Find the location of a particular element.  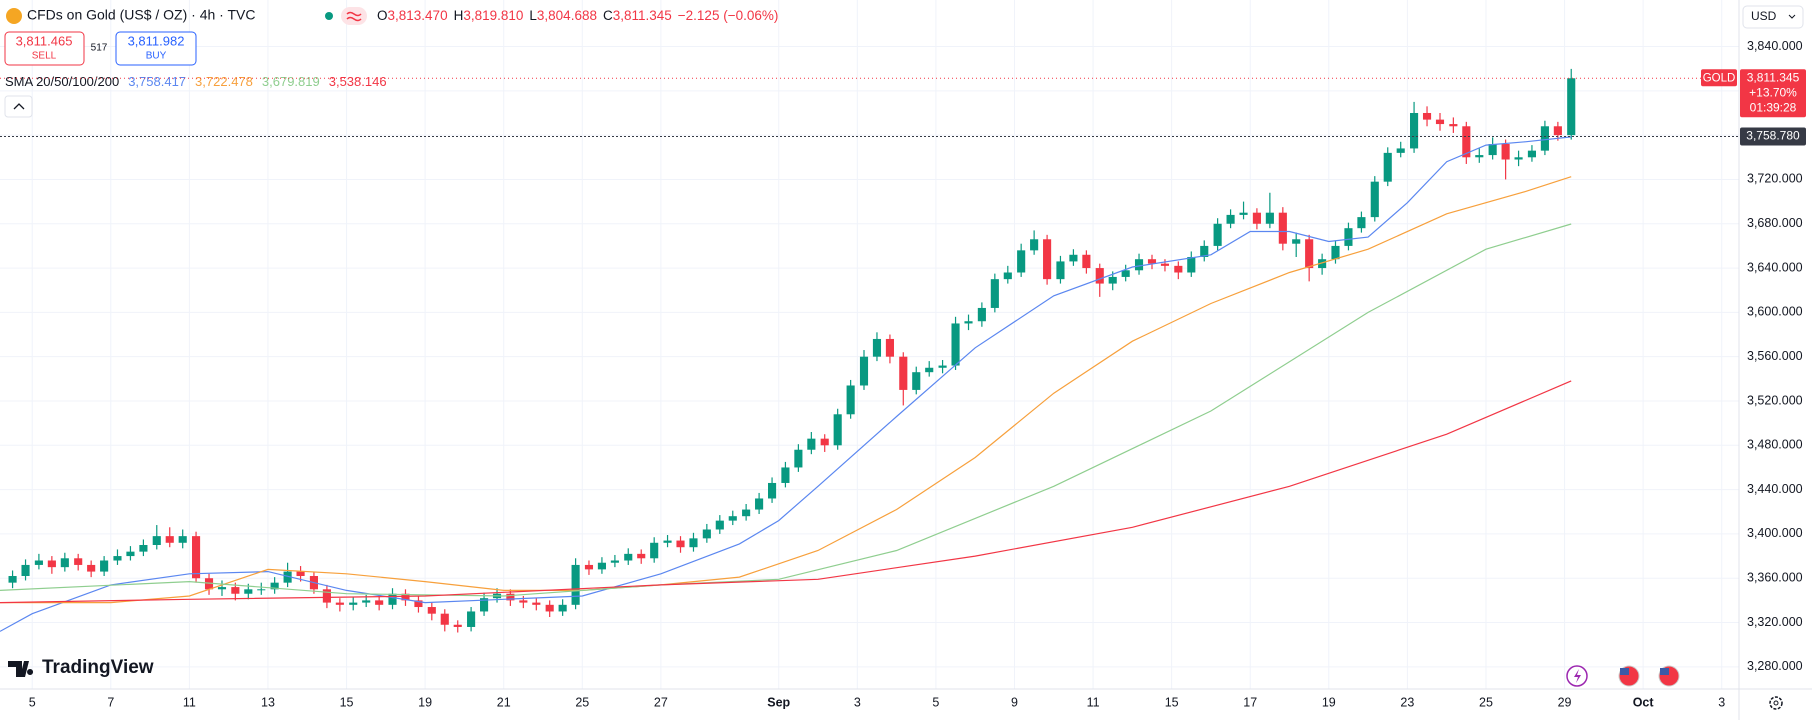

x-tick-label: 27 is located at coordinates (661, 702).